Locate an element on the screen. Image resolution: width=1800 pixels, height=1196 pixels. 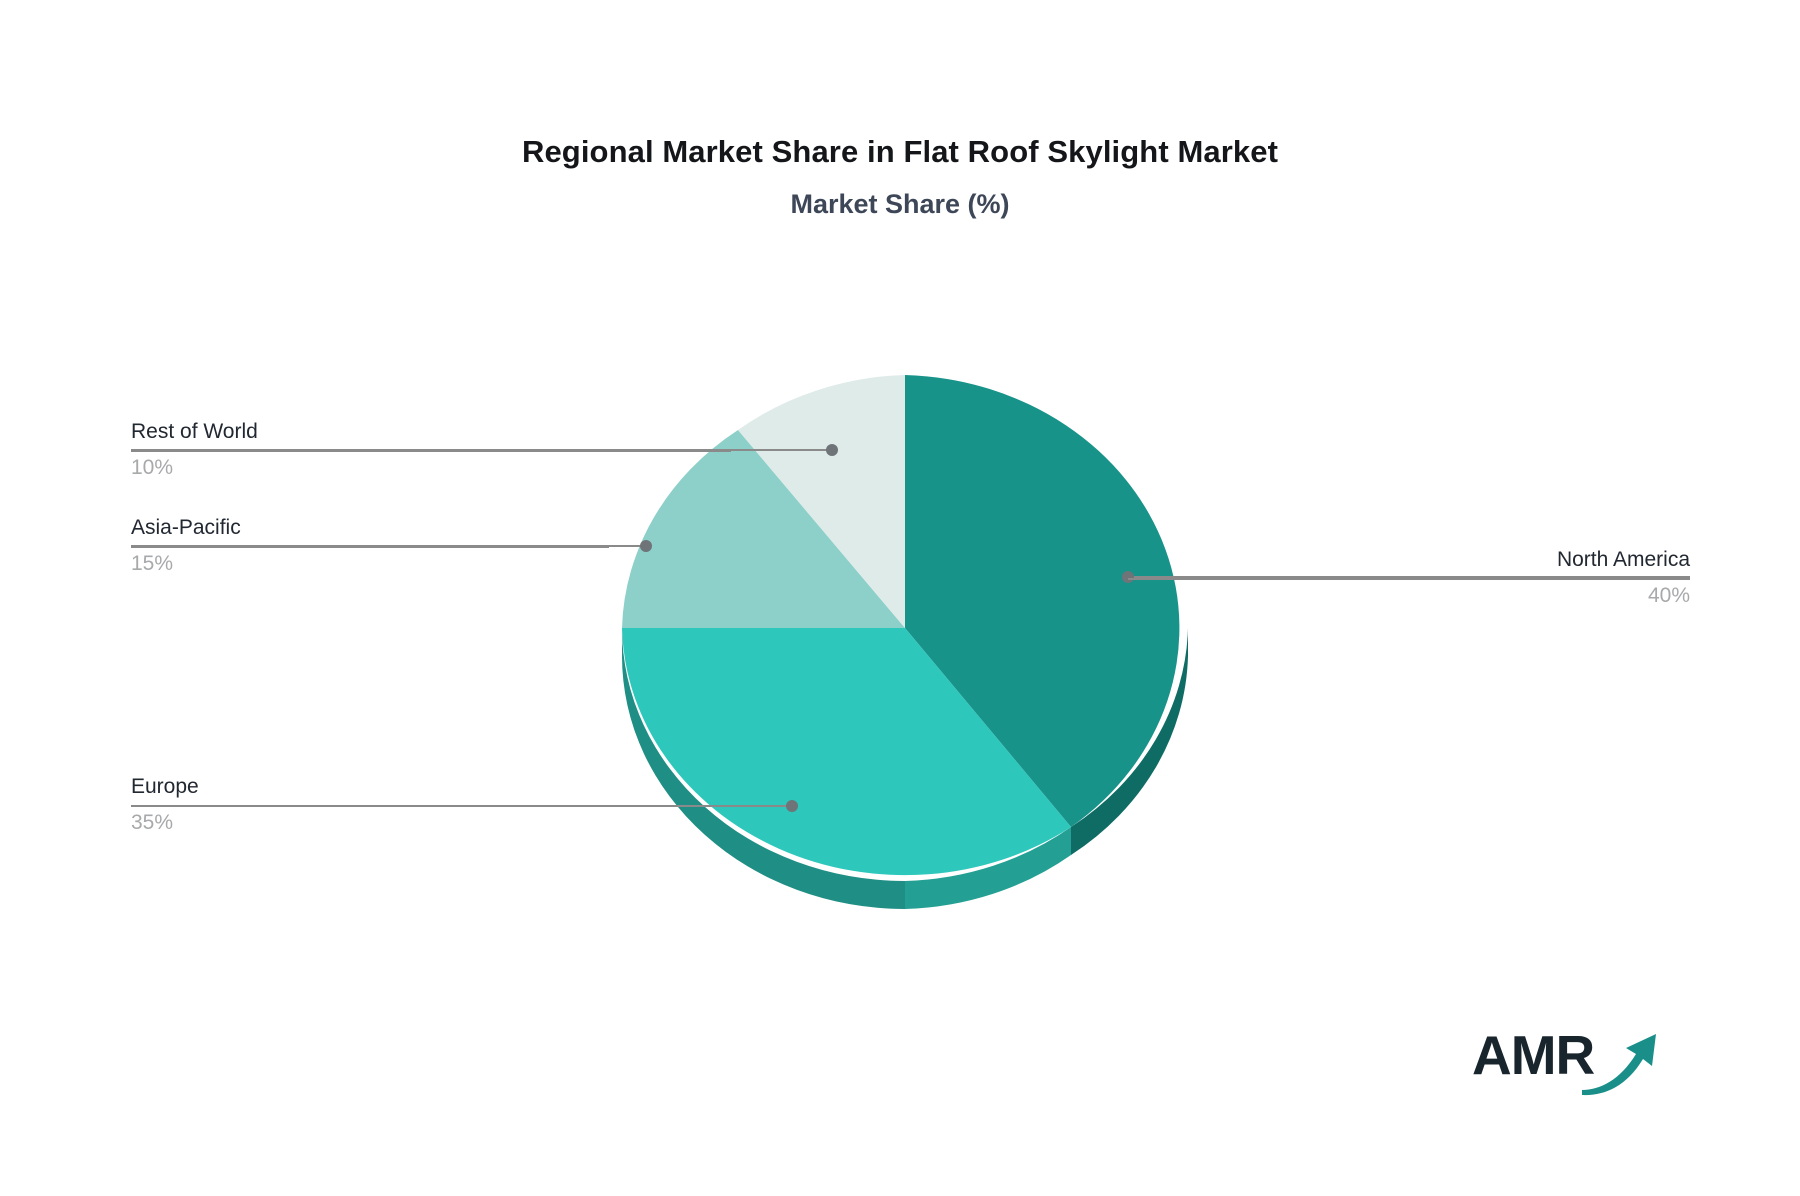
amr-logo: AMR is located at coordinates (1567, 1064).